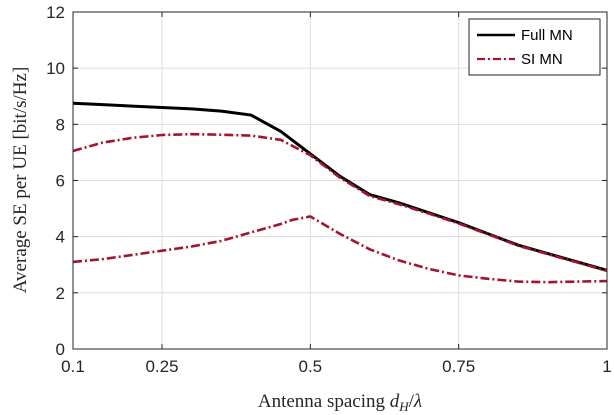 The width and height of the screenshot is (614, 415). What do you see at coordinates (73, 366) in the screenshot?
I see `x-tick-label: 0.1` at bounding box center [73, 366].